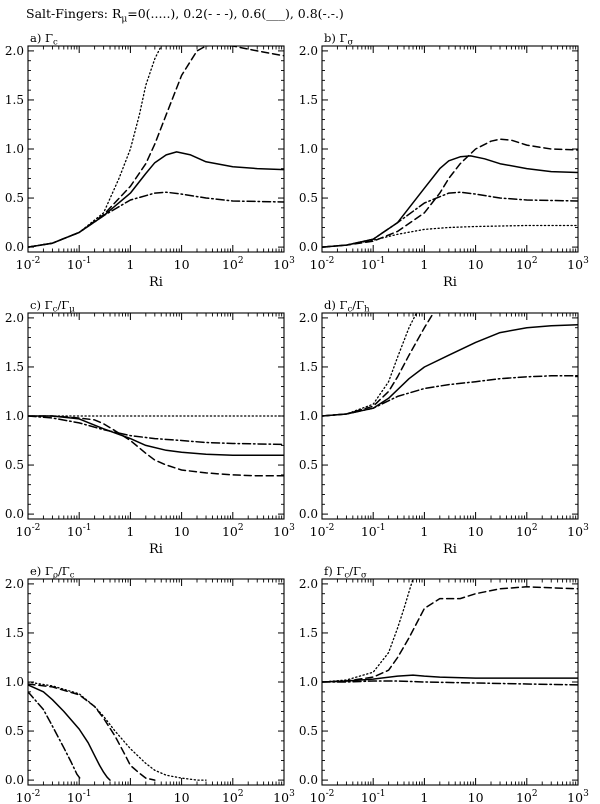 Image resolution: width=600 pixels, height=804 pixels. Describe the element at coordinates (67, 13) in the screenshot. I see `figure-title-prefix: Salt-Fingers:` at that location.